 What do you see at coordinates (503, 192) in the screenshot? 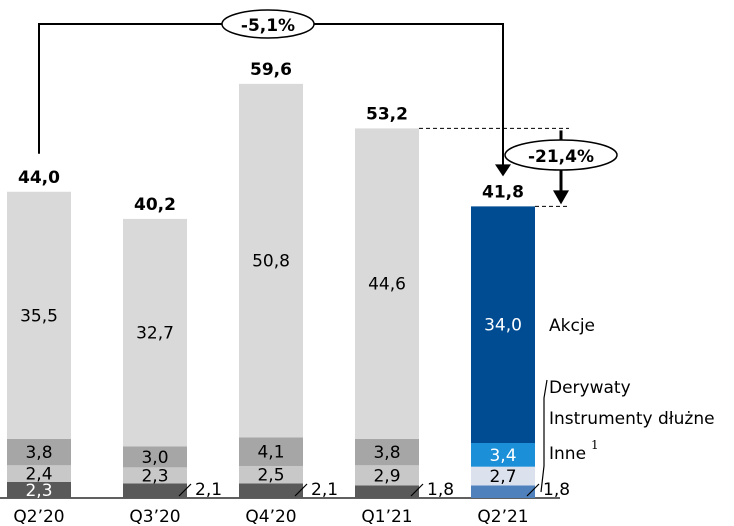
I see `total-label-4: 41,8` at bounding box center [503, 192].